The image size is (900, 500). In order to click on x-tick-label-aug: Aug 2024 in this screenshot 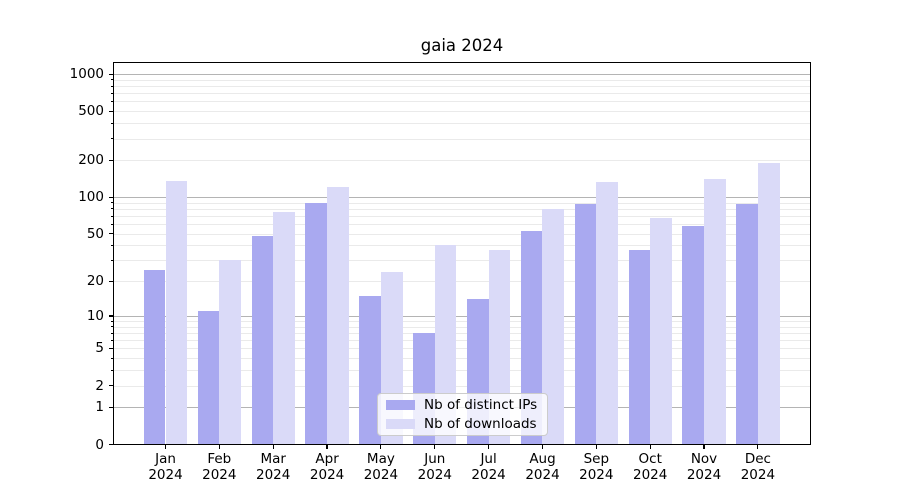, I will do `click(542, 467)`.